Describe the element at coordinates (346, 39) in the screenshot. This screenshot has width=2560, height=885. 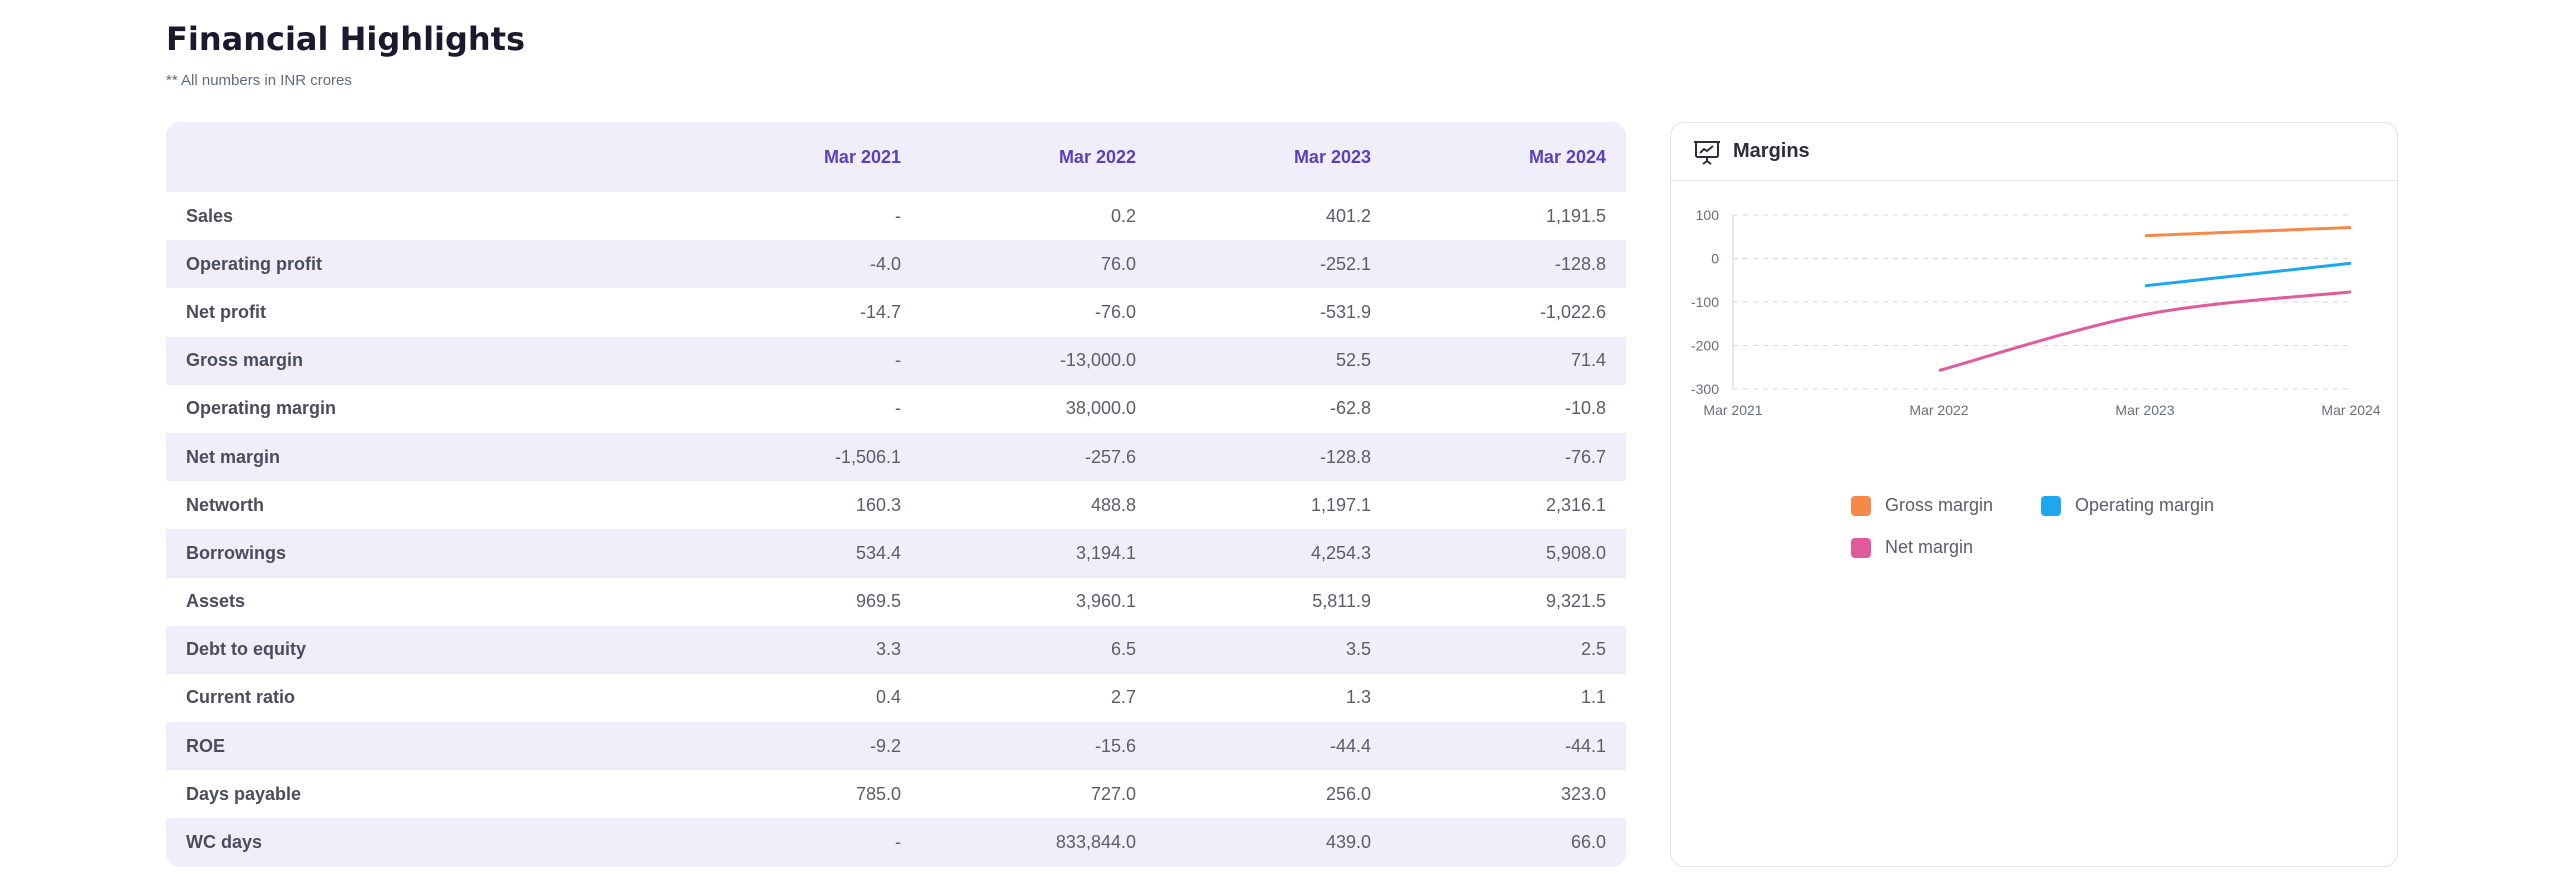
I see `page-title: Financial Highlights` at that location.